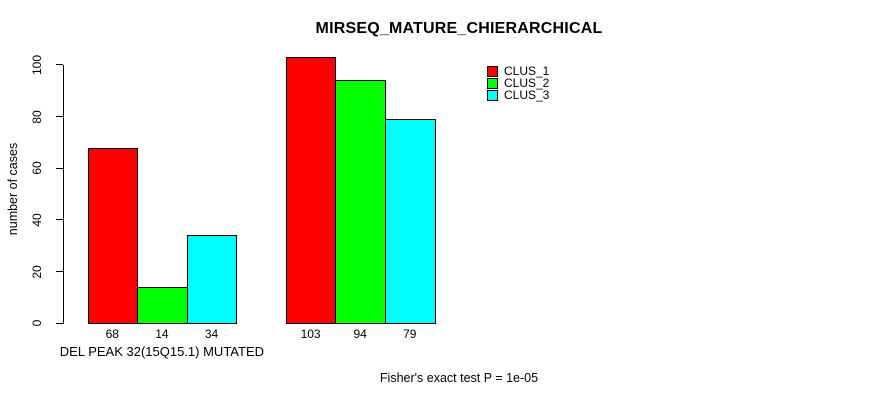  Describe the element at coordinates (13, 189) in the screenshot. I see `y-axis-title: number of cases` at that location.